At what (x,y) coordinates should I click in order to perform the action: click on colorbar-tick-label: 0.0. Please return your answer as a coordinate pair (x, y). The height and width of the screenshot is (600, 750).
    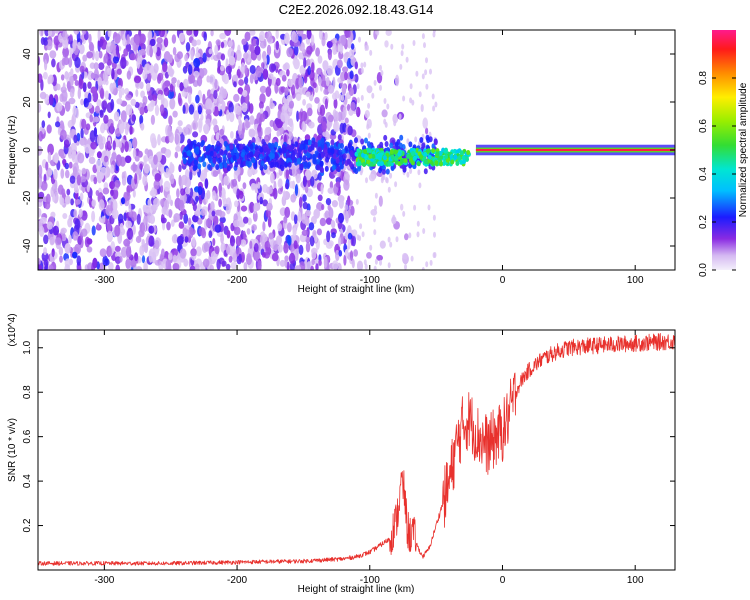
    Looking at the image, I should click on (703, 270).